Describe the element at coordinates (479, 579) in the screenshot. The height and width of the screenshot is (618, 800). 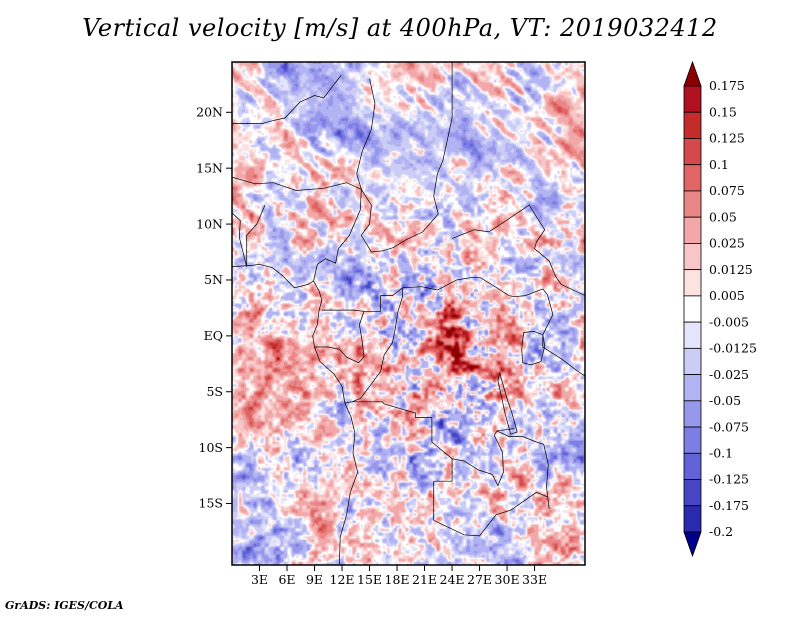
I see `x-tick-label: 27E` at that location.